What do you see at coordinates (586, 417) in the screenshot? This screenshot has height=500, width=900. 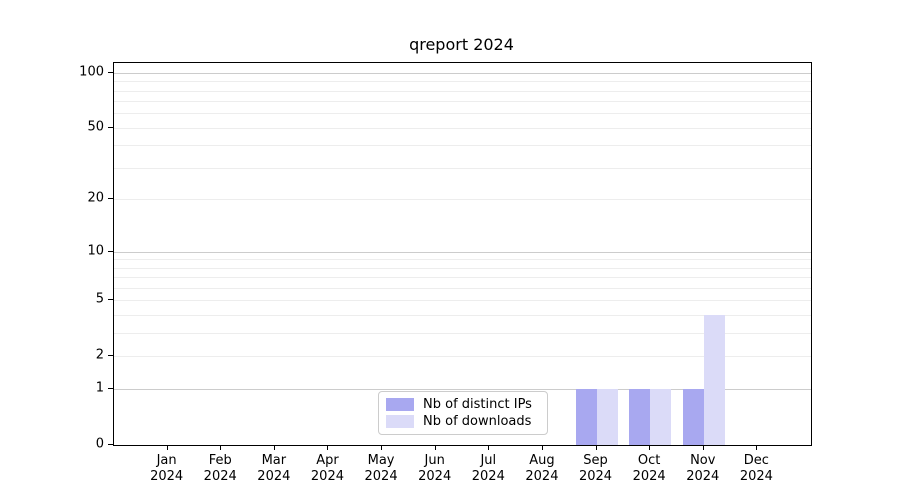 I see `bar-sep-distinct-ips` at bounding box center [586, 417].